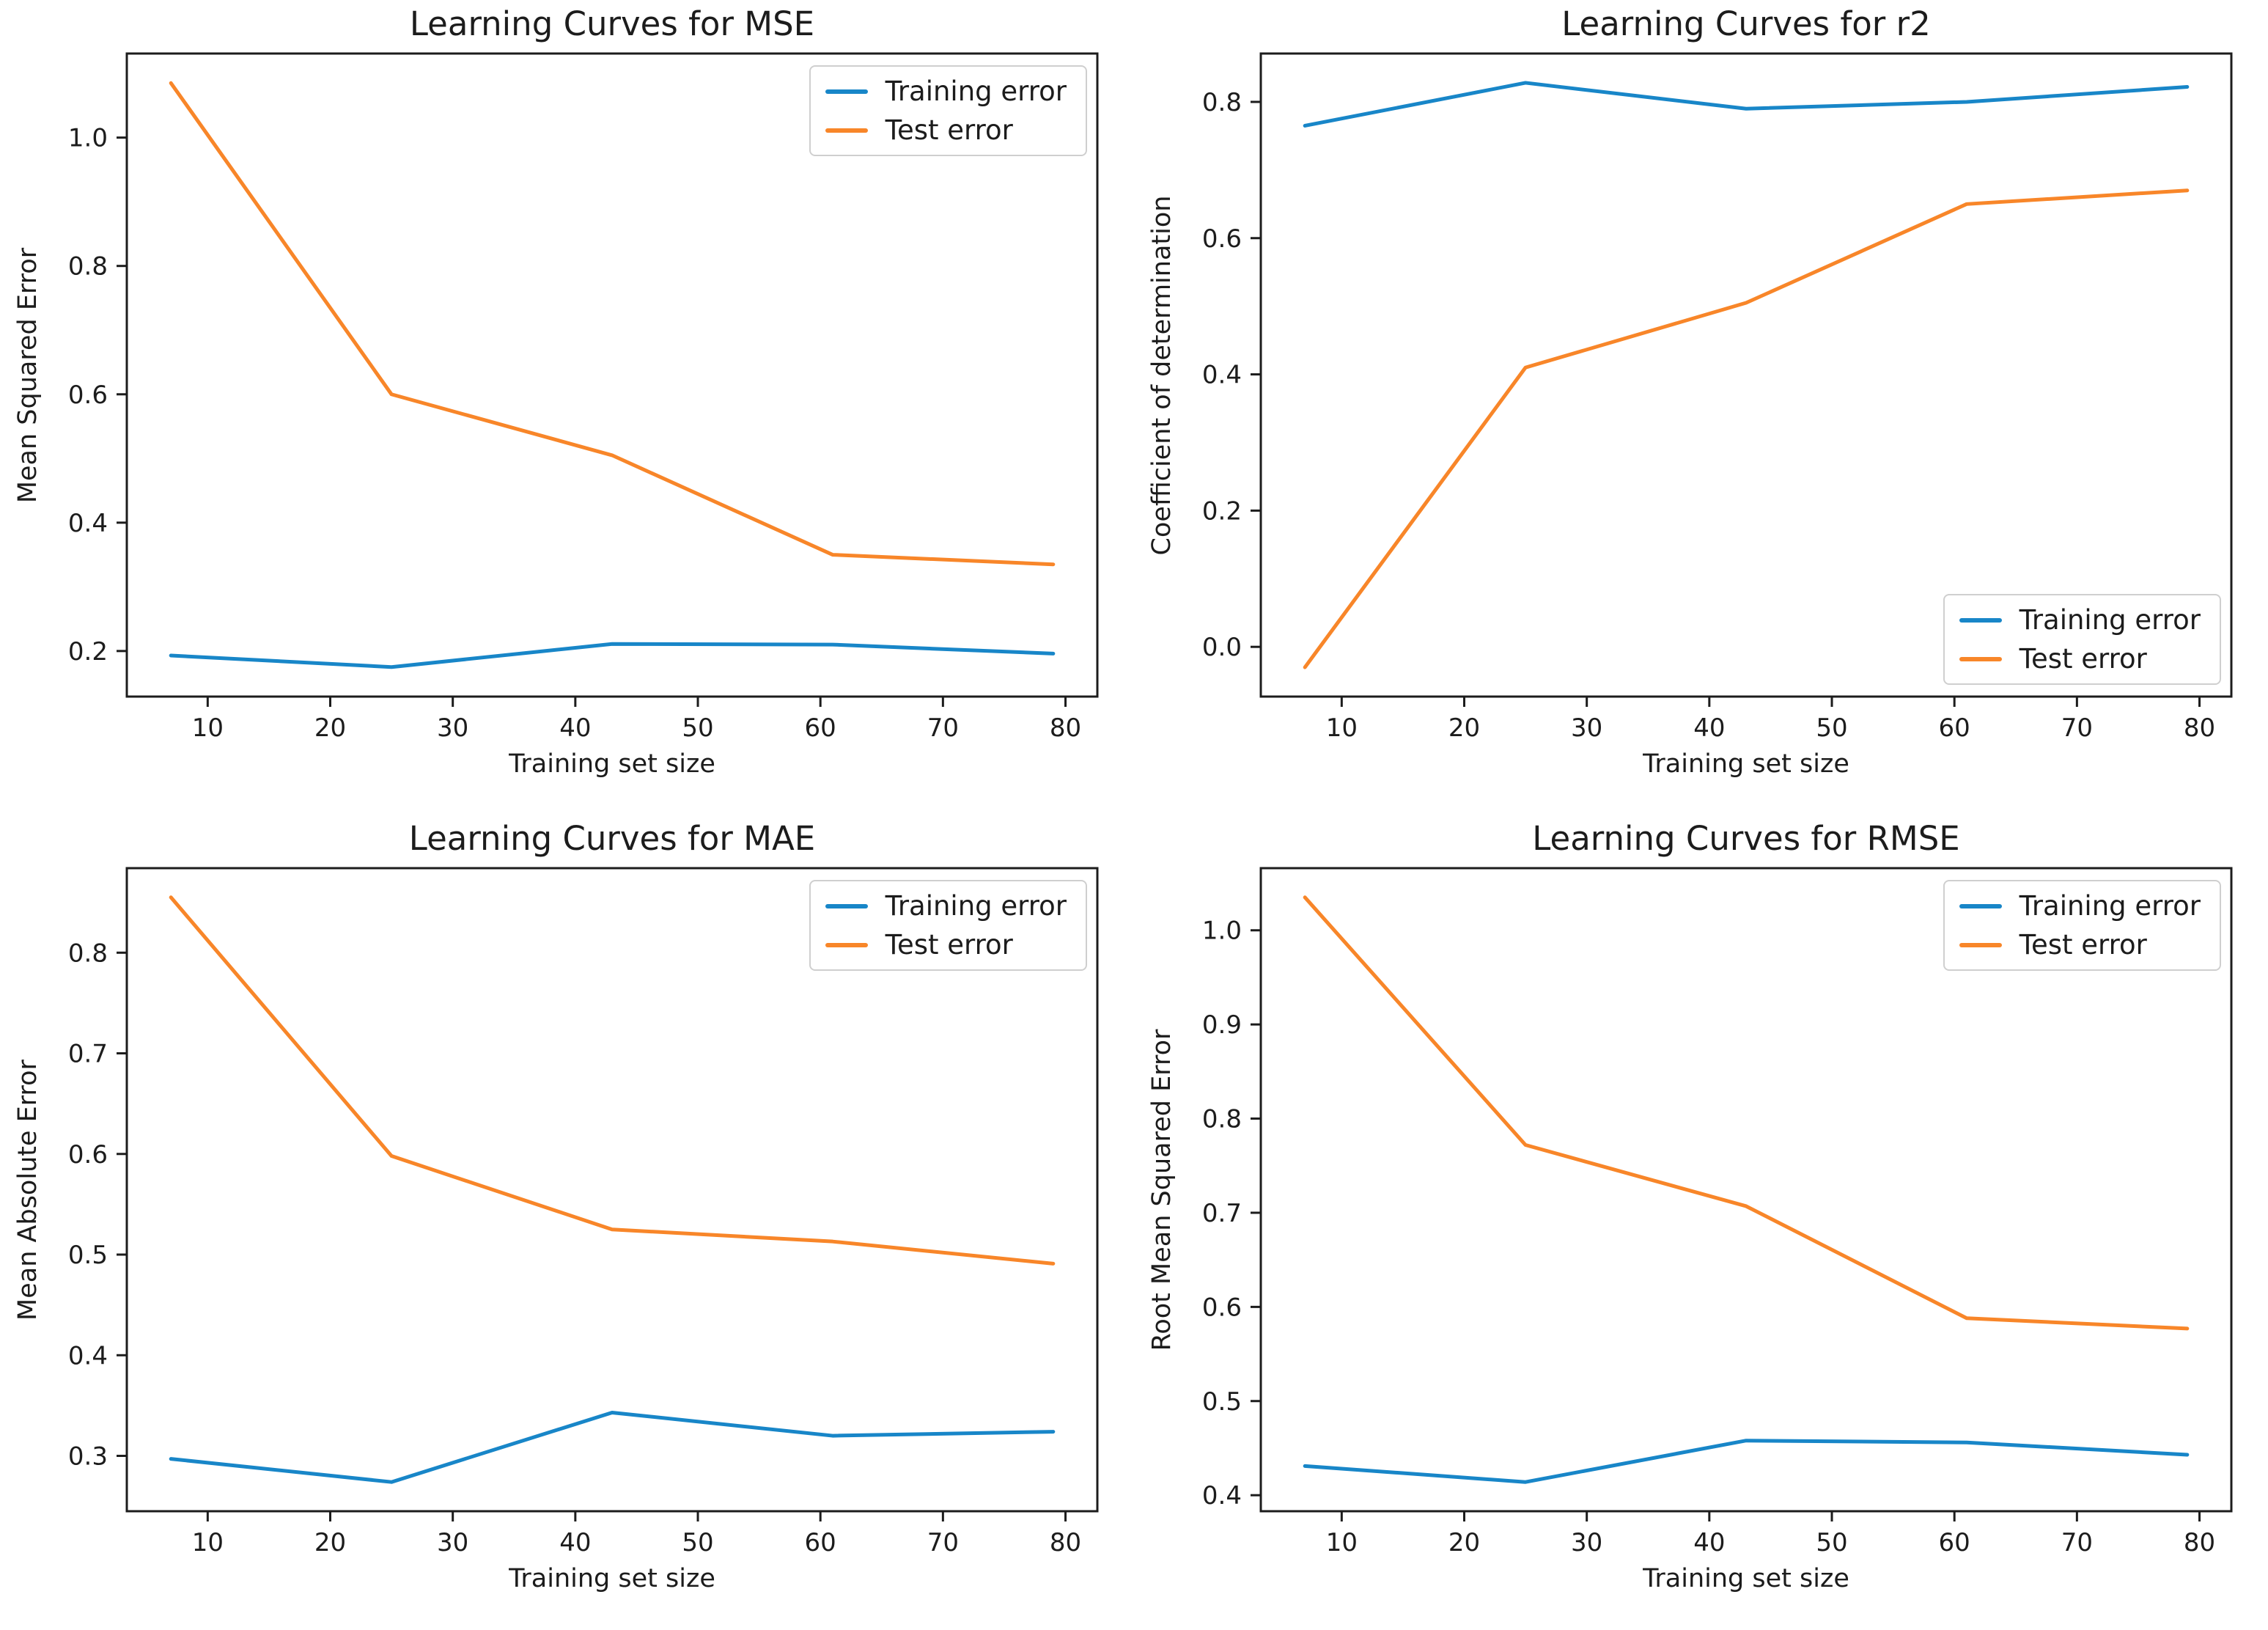 The width and height of the screenshot is (2268, 1630). Describe the element at coordinates (1222, 1025) in the screenshot. I see `y-tick-label: 0.9` at that location.